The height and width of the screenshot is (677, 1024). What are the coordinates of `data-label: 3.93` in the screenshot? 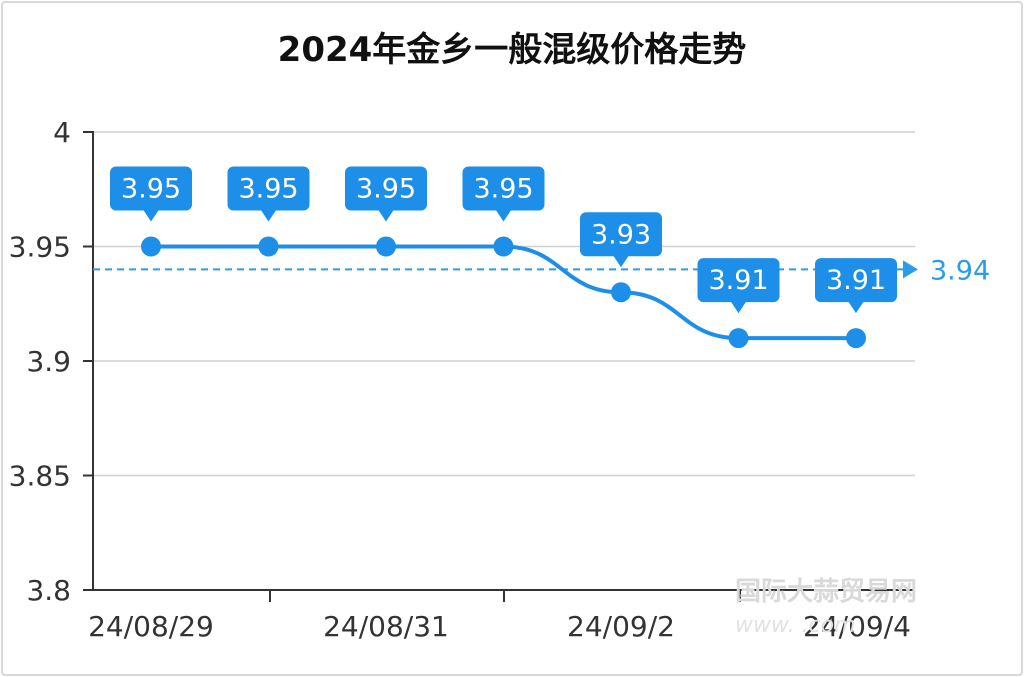 It's located at (621, 234).